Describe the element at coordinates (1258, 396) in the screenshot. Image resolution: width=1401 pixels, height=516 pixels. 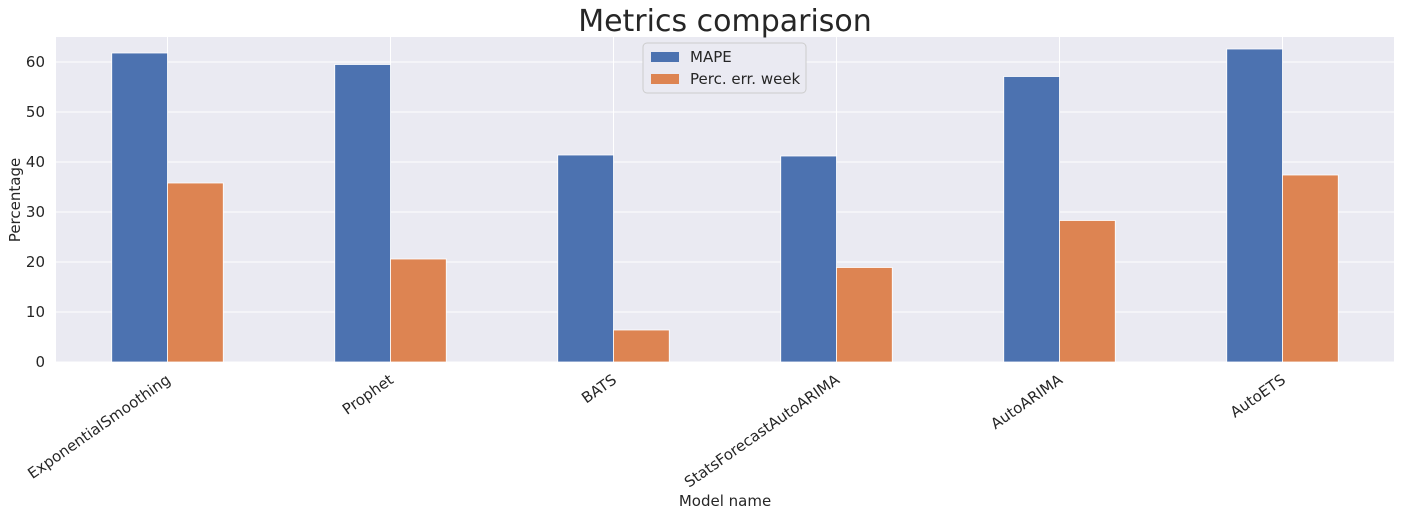
I see `x-tick-label: AutoETS` at that location.